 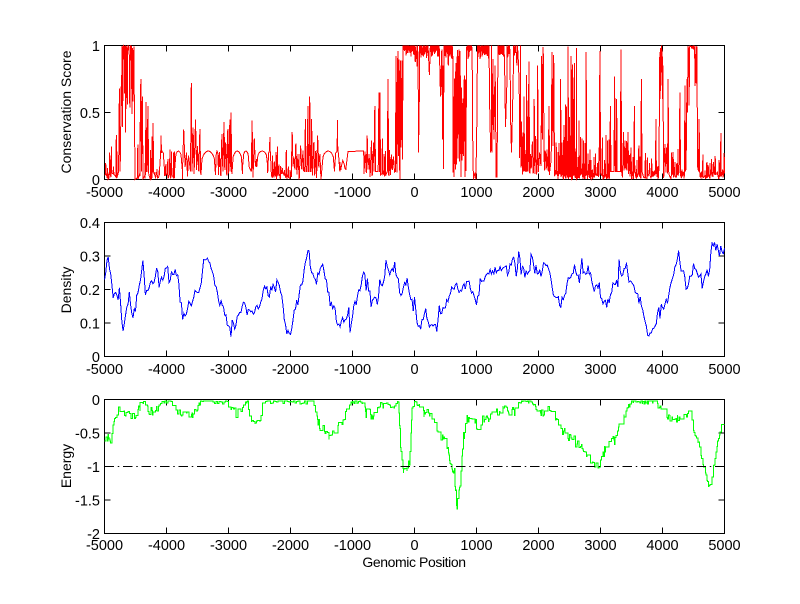 I want to click on svg-text: -1.5, so click(x=87, y=501).